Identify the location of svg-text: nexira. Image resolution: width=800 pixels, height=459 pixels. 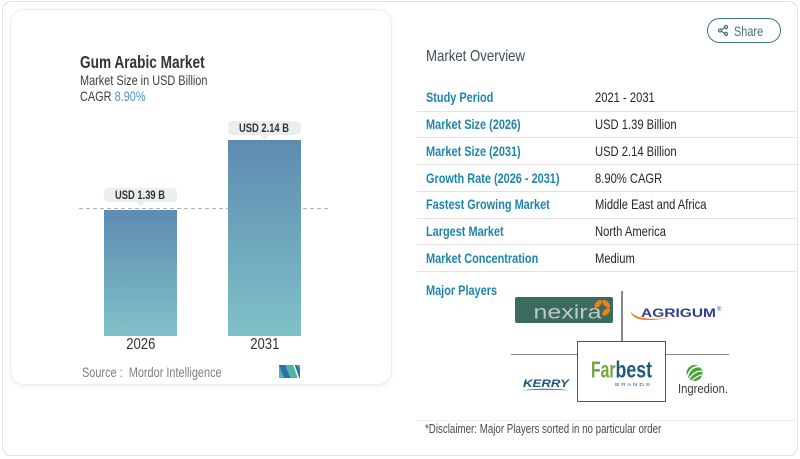
(568, 313).